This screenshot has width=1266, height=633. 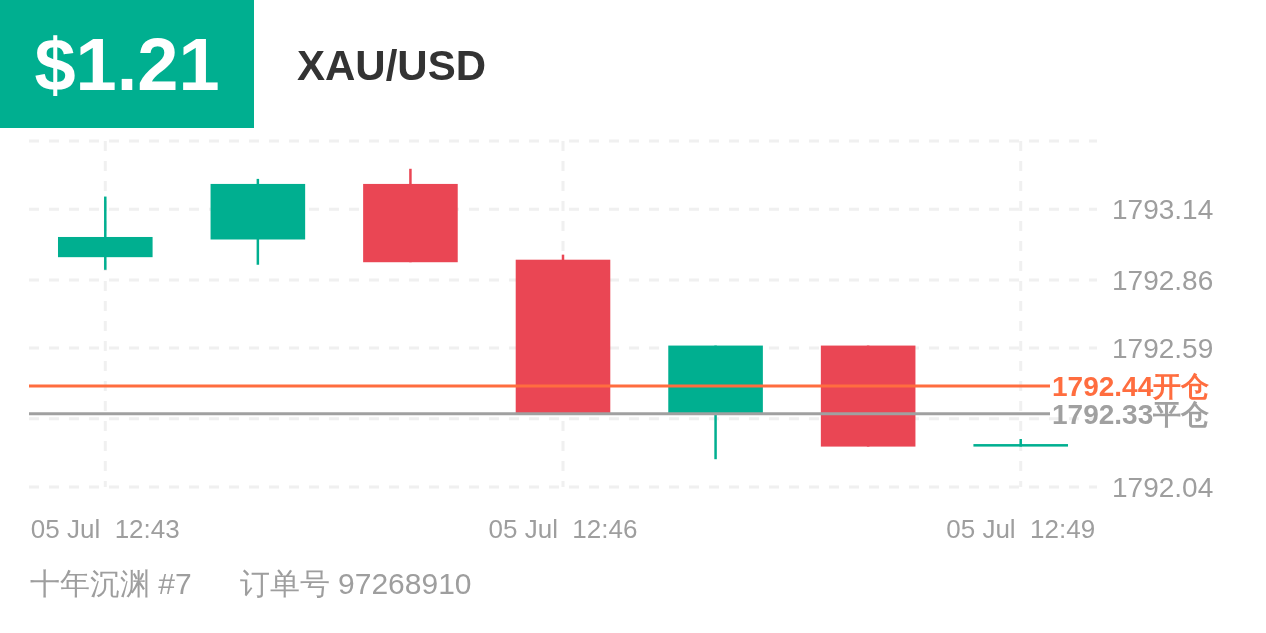 I want to click on chart-title: XAU/USD, so click(x=392, y=65).